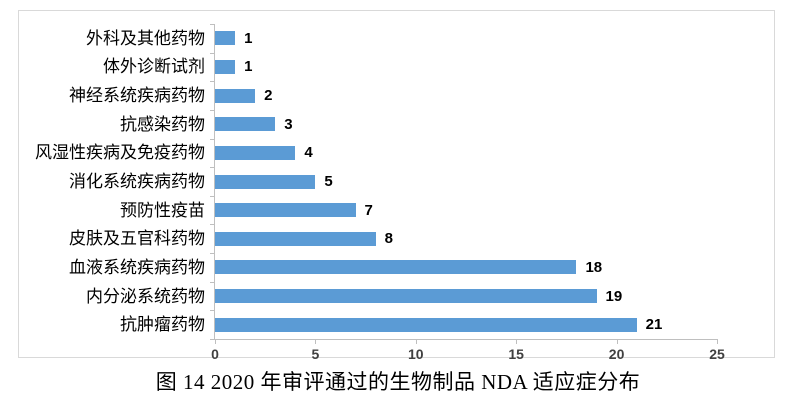  I want to click on category-label: 血液系统疾病药物, so click(137, 267).